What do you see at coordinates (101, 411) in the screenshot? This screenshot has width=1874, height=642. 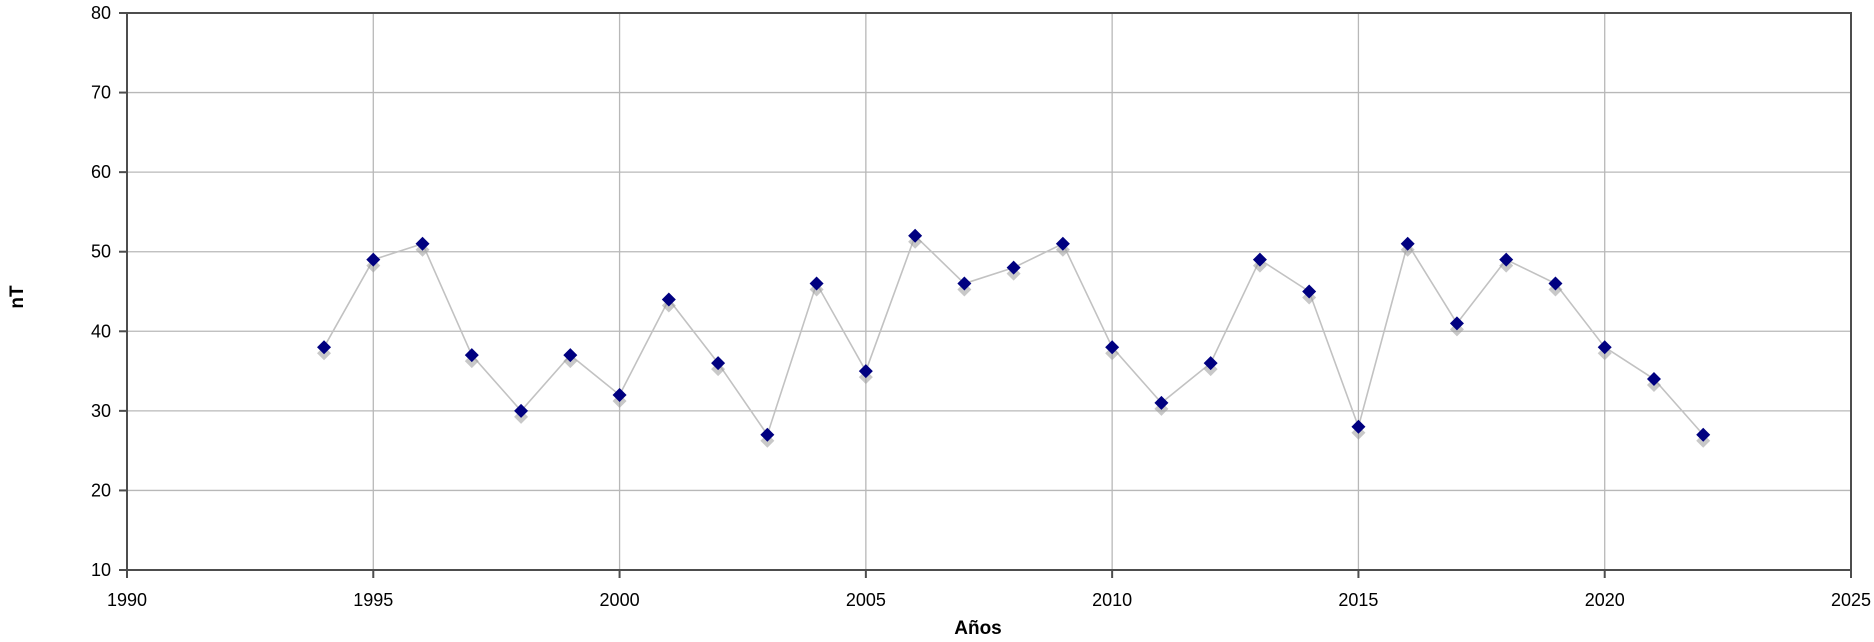 I see `y-tick-label: 30` at bounding box center [101, 411].